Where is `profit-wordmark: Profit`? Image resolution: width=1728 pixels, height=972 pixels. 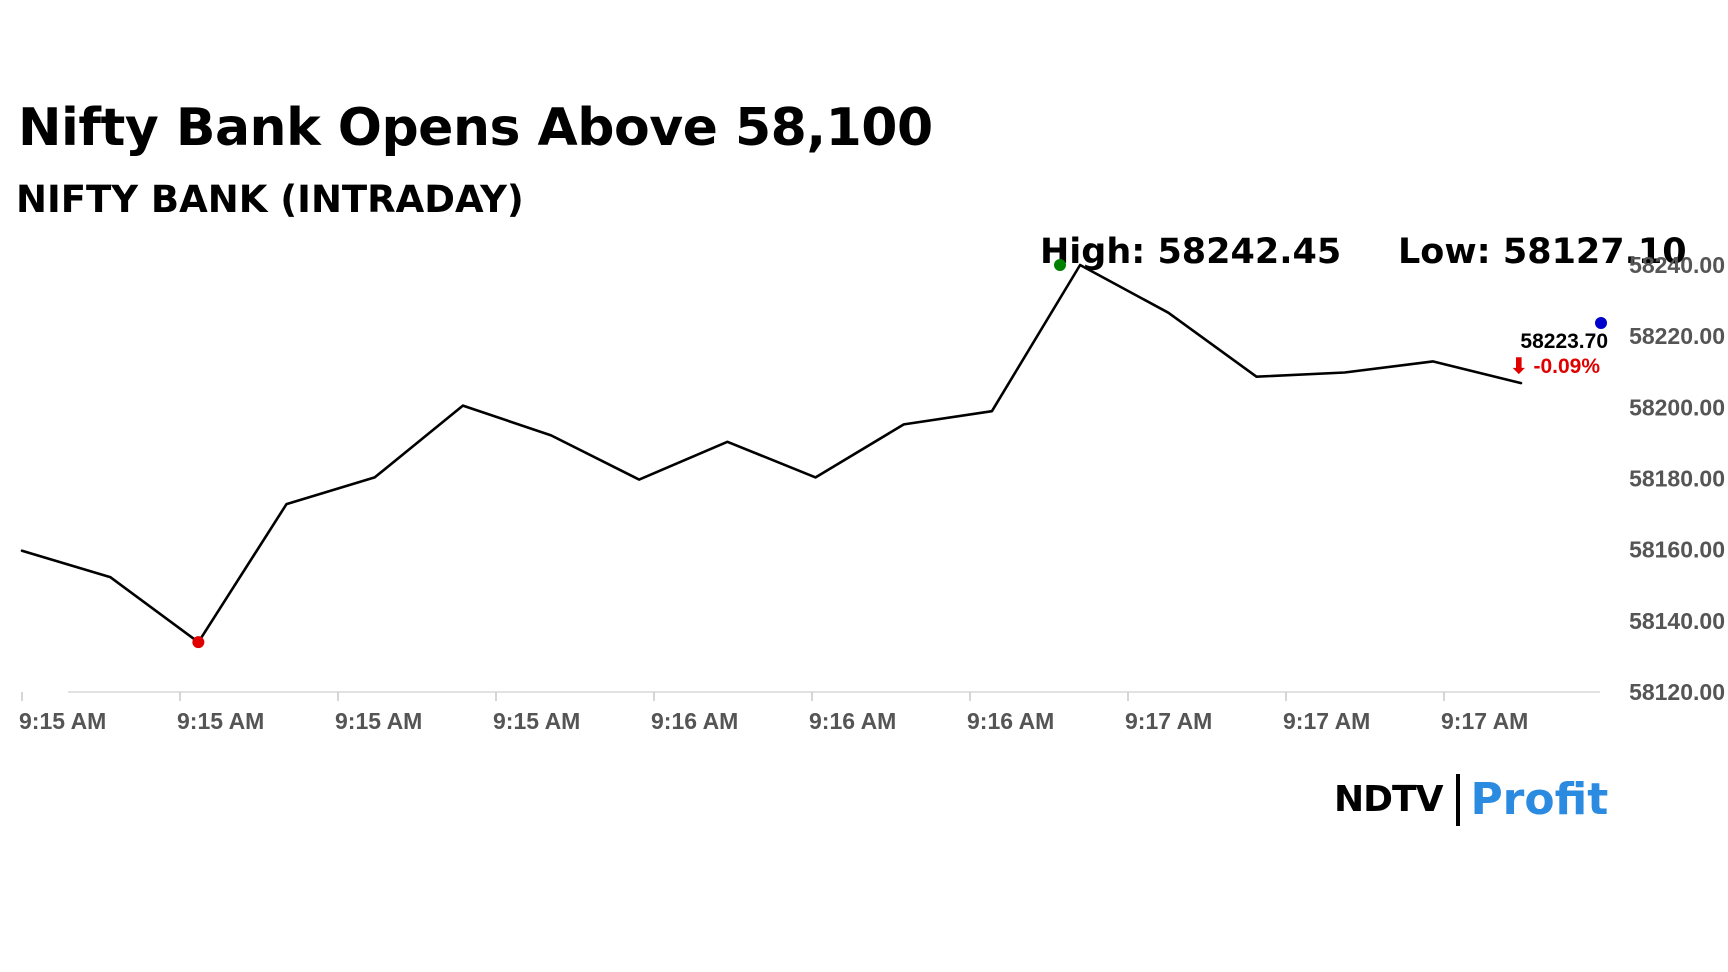
profit-wordmark: Profit is located at coordinates (1539, 799).